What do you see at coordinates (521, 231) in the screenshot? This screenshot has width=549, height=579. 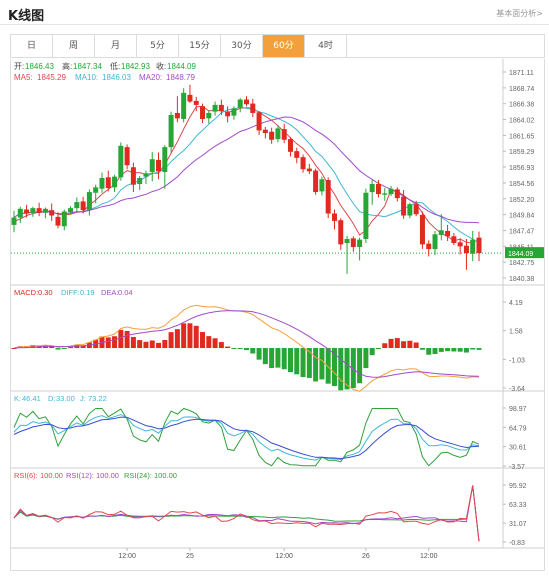 I see `price-tick-label: 1847.47` at bounding box center [521, 231].